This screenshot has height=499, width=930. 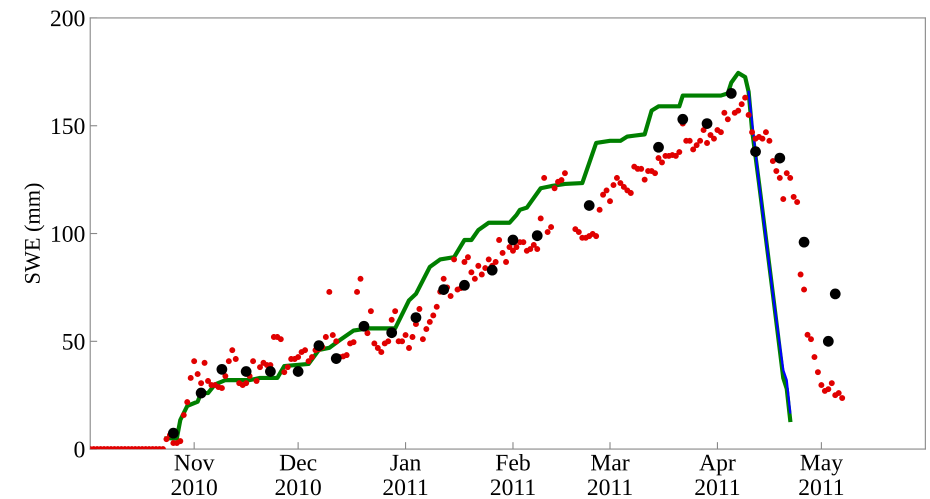 I want to click on y-tick-label: 50, so click(x=73, y=342).